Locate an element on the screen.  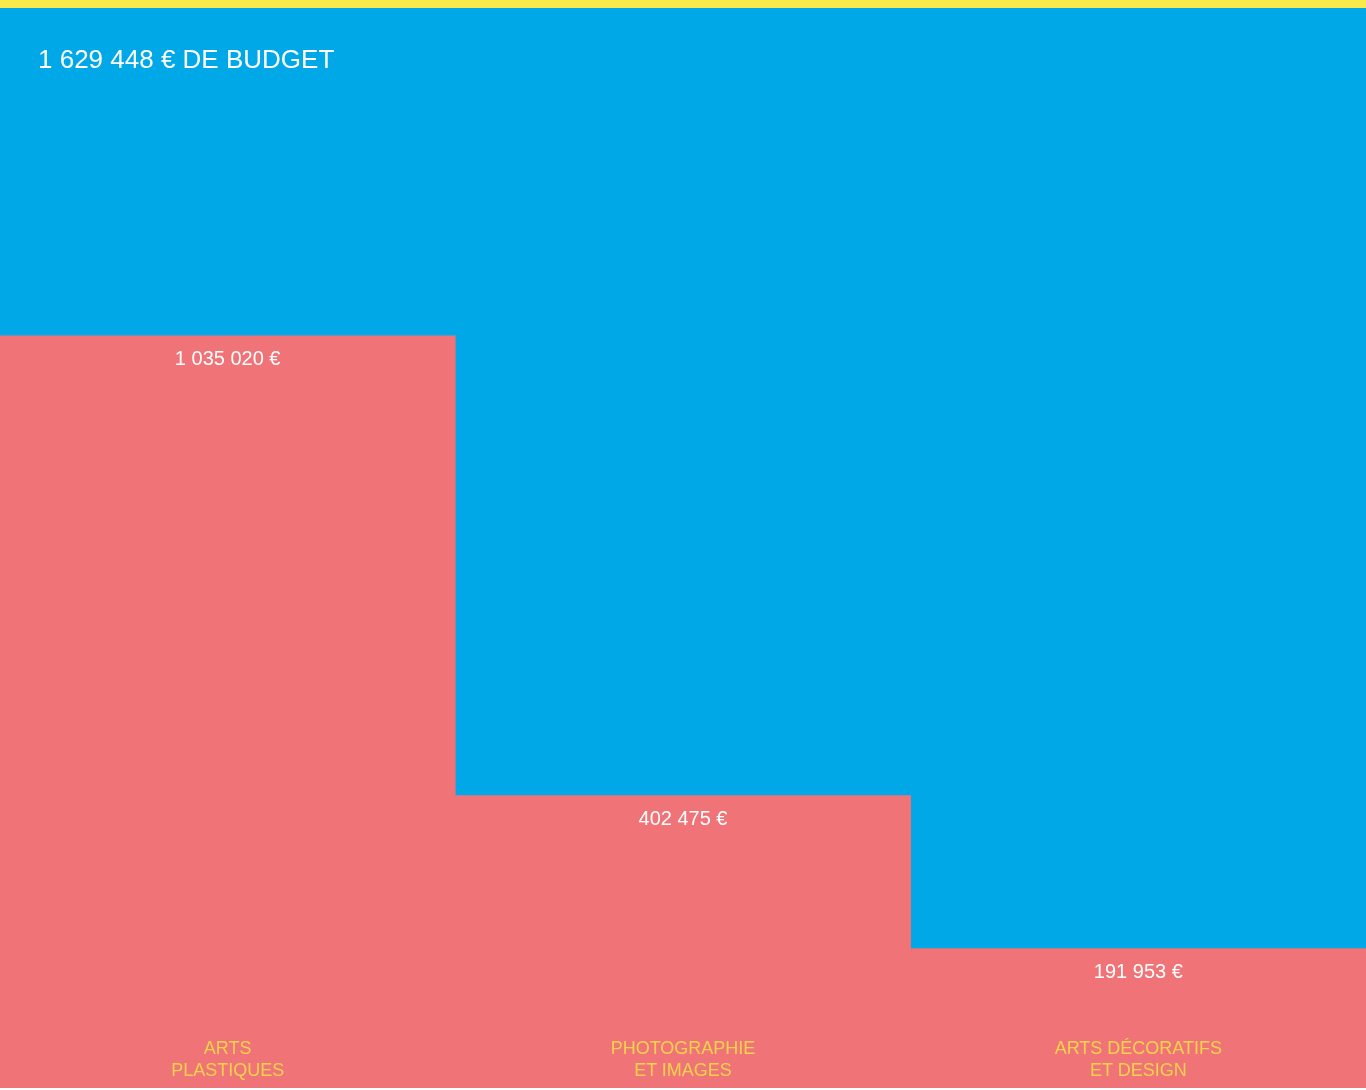
data-label: 191 953 € is located at coordinates (1138, 971).